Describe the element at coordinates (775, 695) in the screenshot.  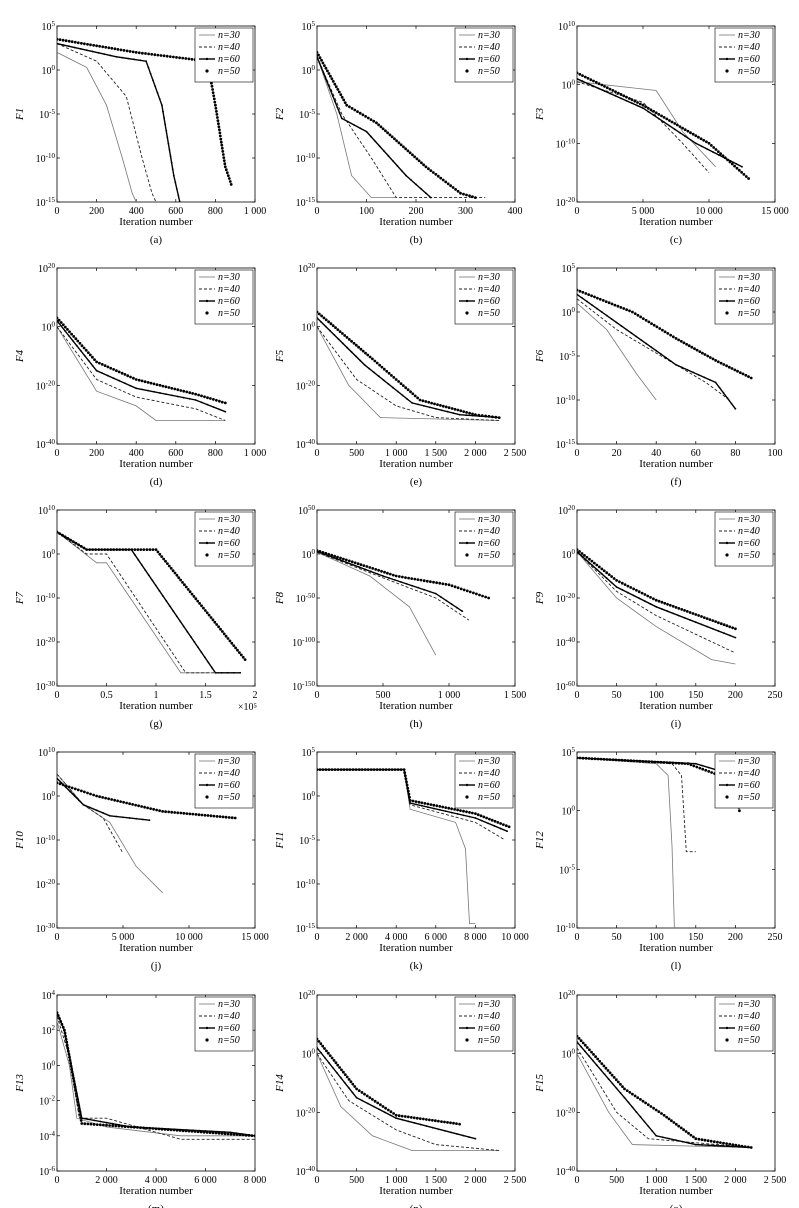
I see `x-tick-label: 250` at that location.